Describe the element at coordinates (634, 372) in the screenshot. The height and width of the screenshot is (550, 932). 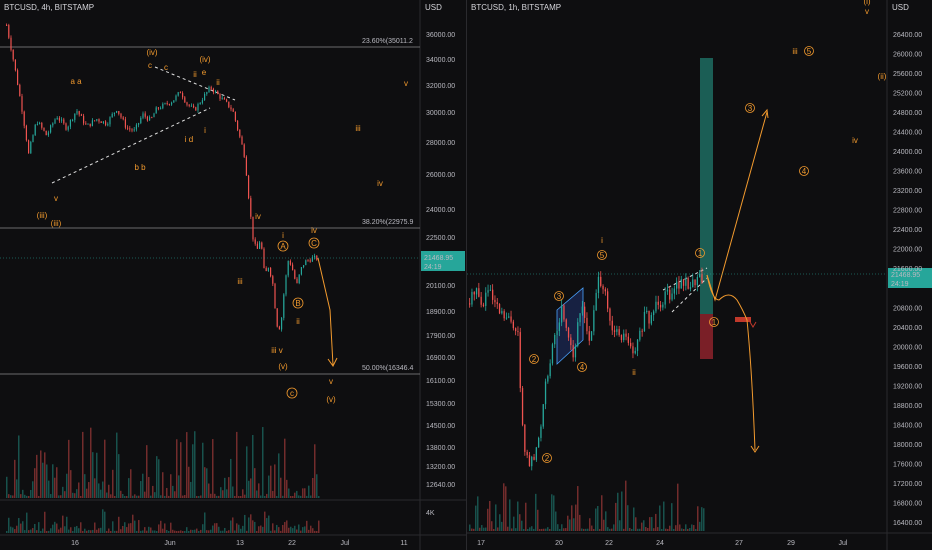
I see `wave-label: ii` at that location.